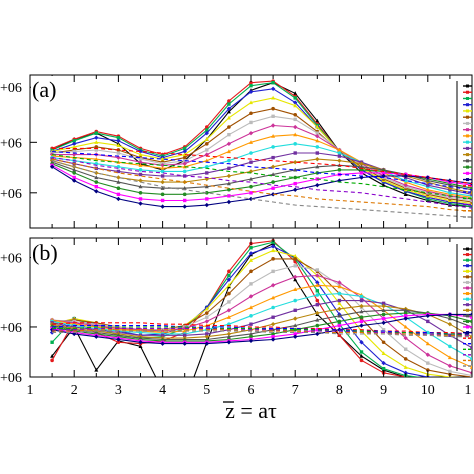  I want to click on panel-a-series-8-point, so click(229, 144).